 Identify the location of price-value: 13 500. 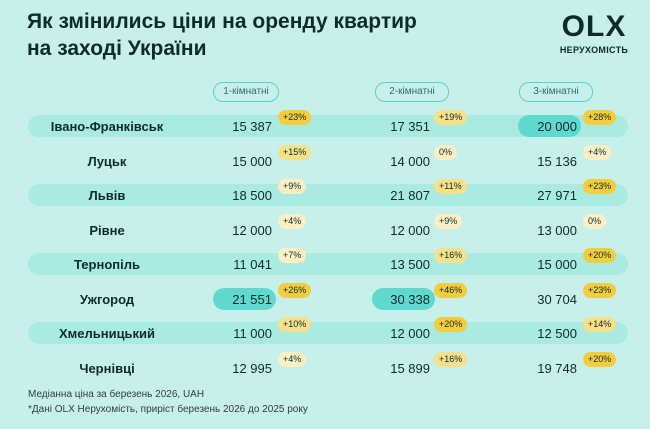
(410, 264).